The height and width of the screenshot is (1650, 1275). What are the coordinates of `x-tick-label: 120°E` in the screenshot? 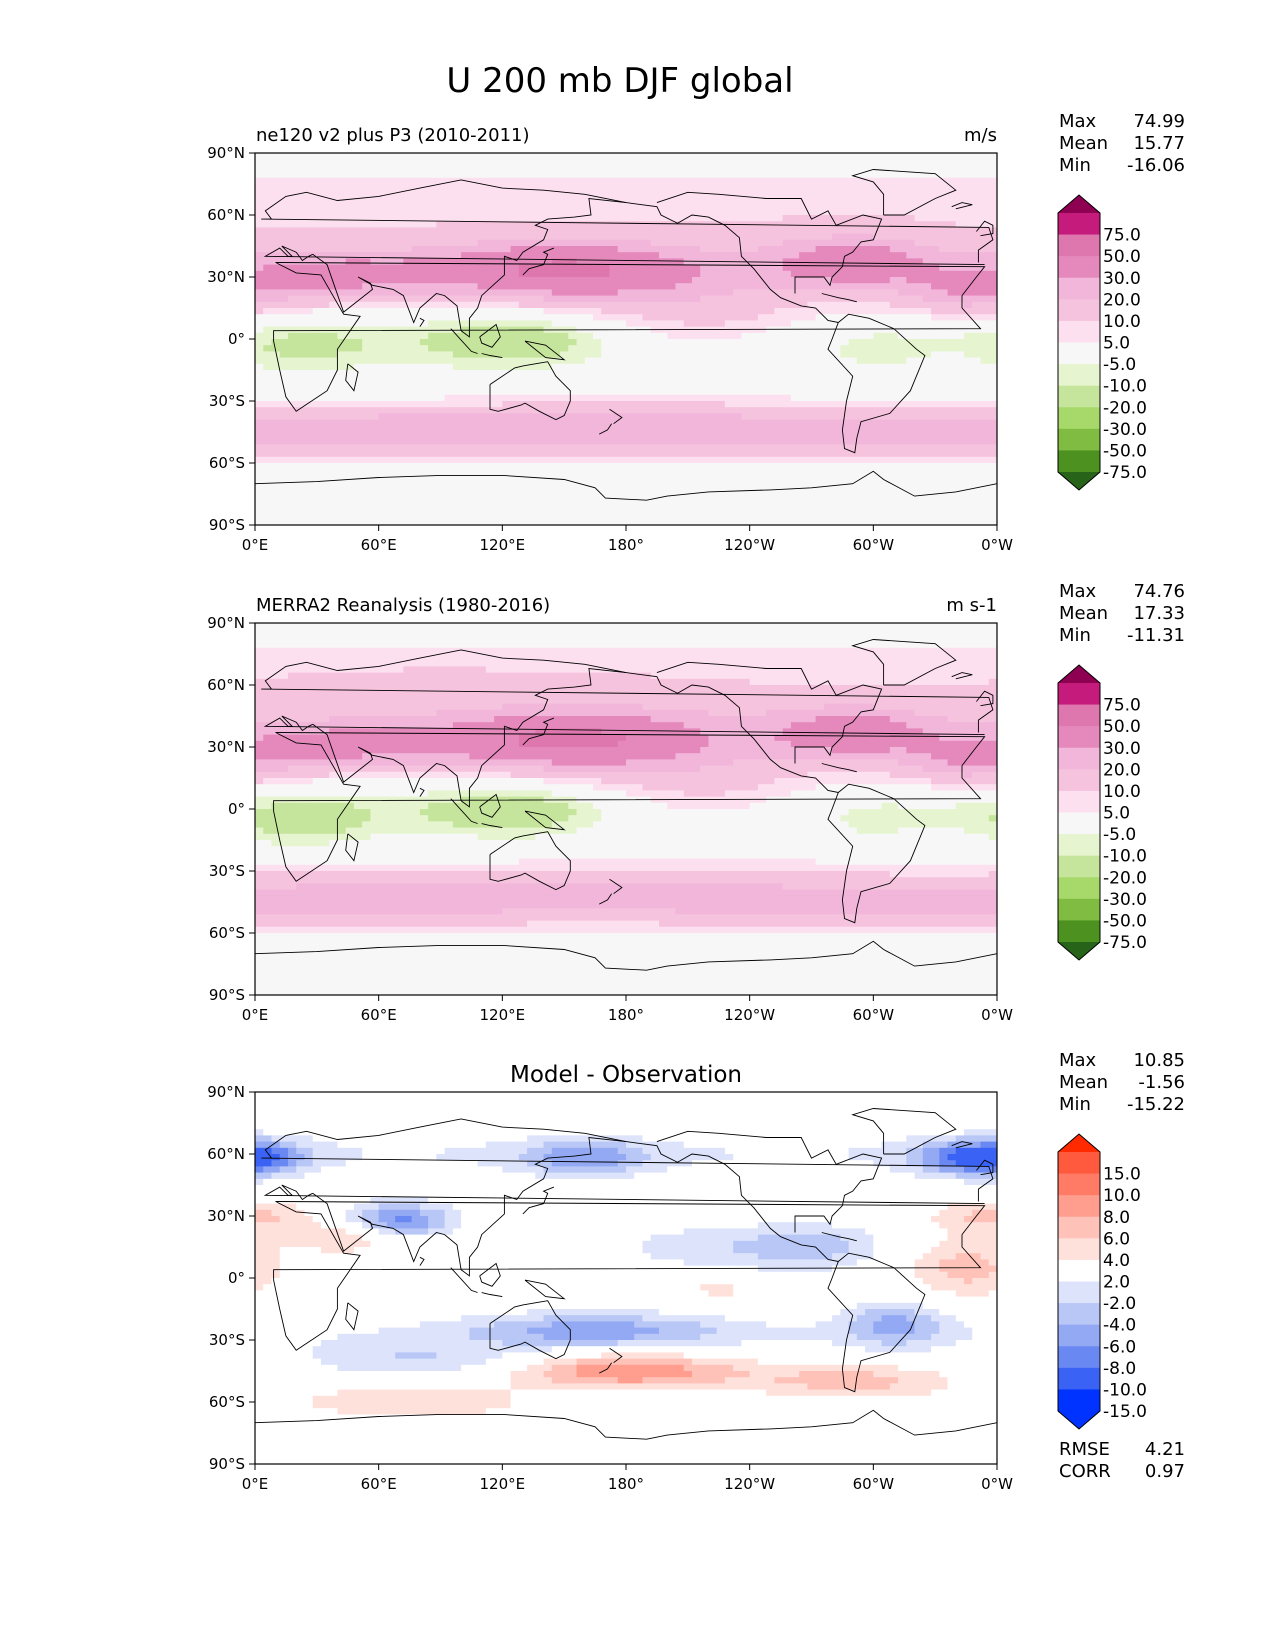 It's located at (503, 545).